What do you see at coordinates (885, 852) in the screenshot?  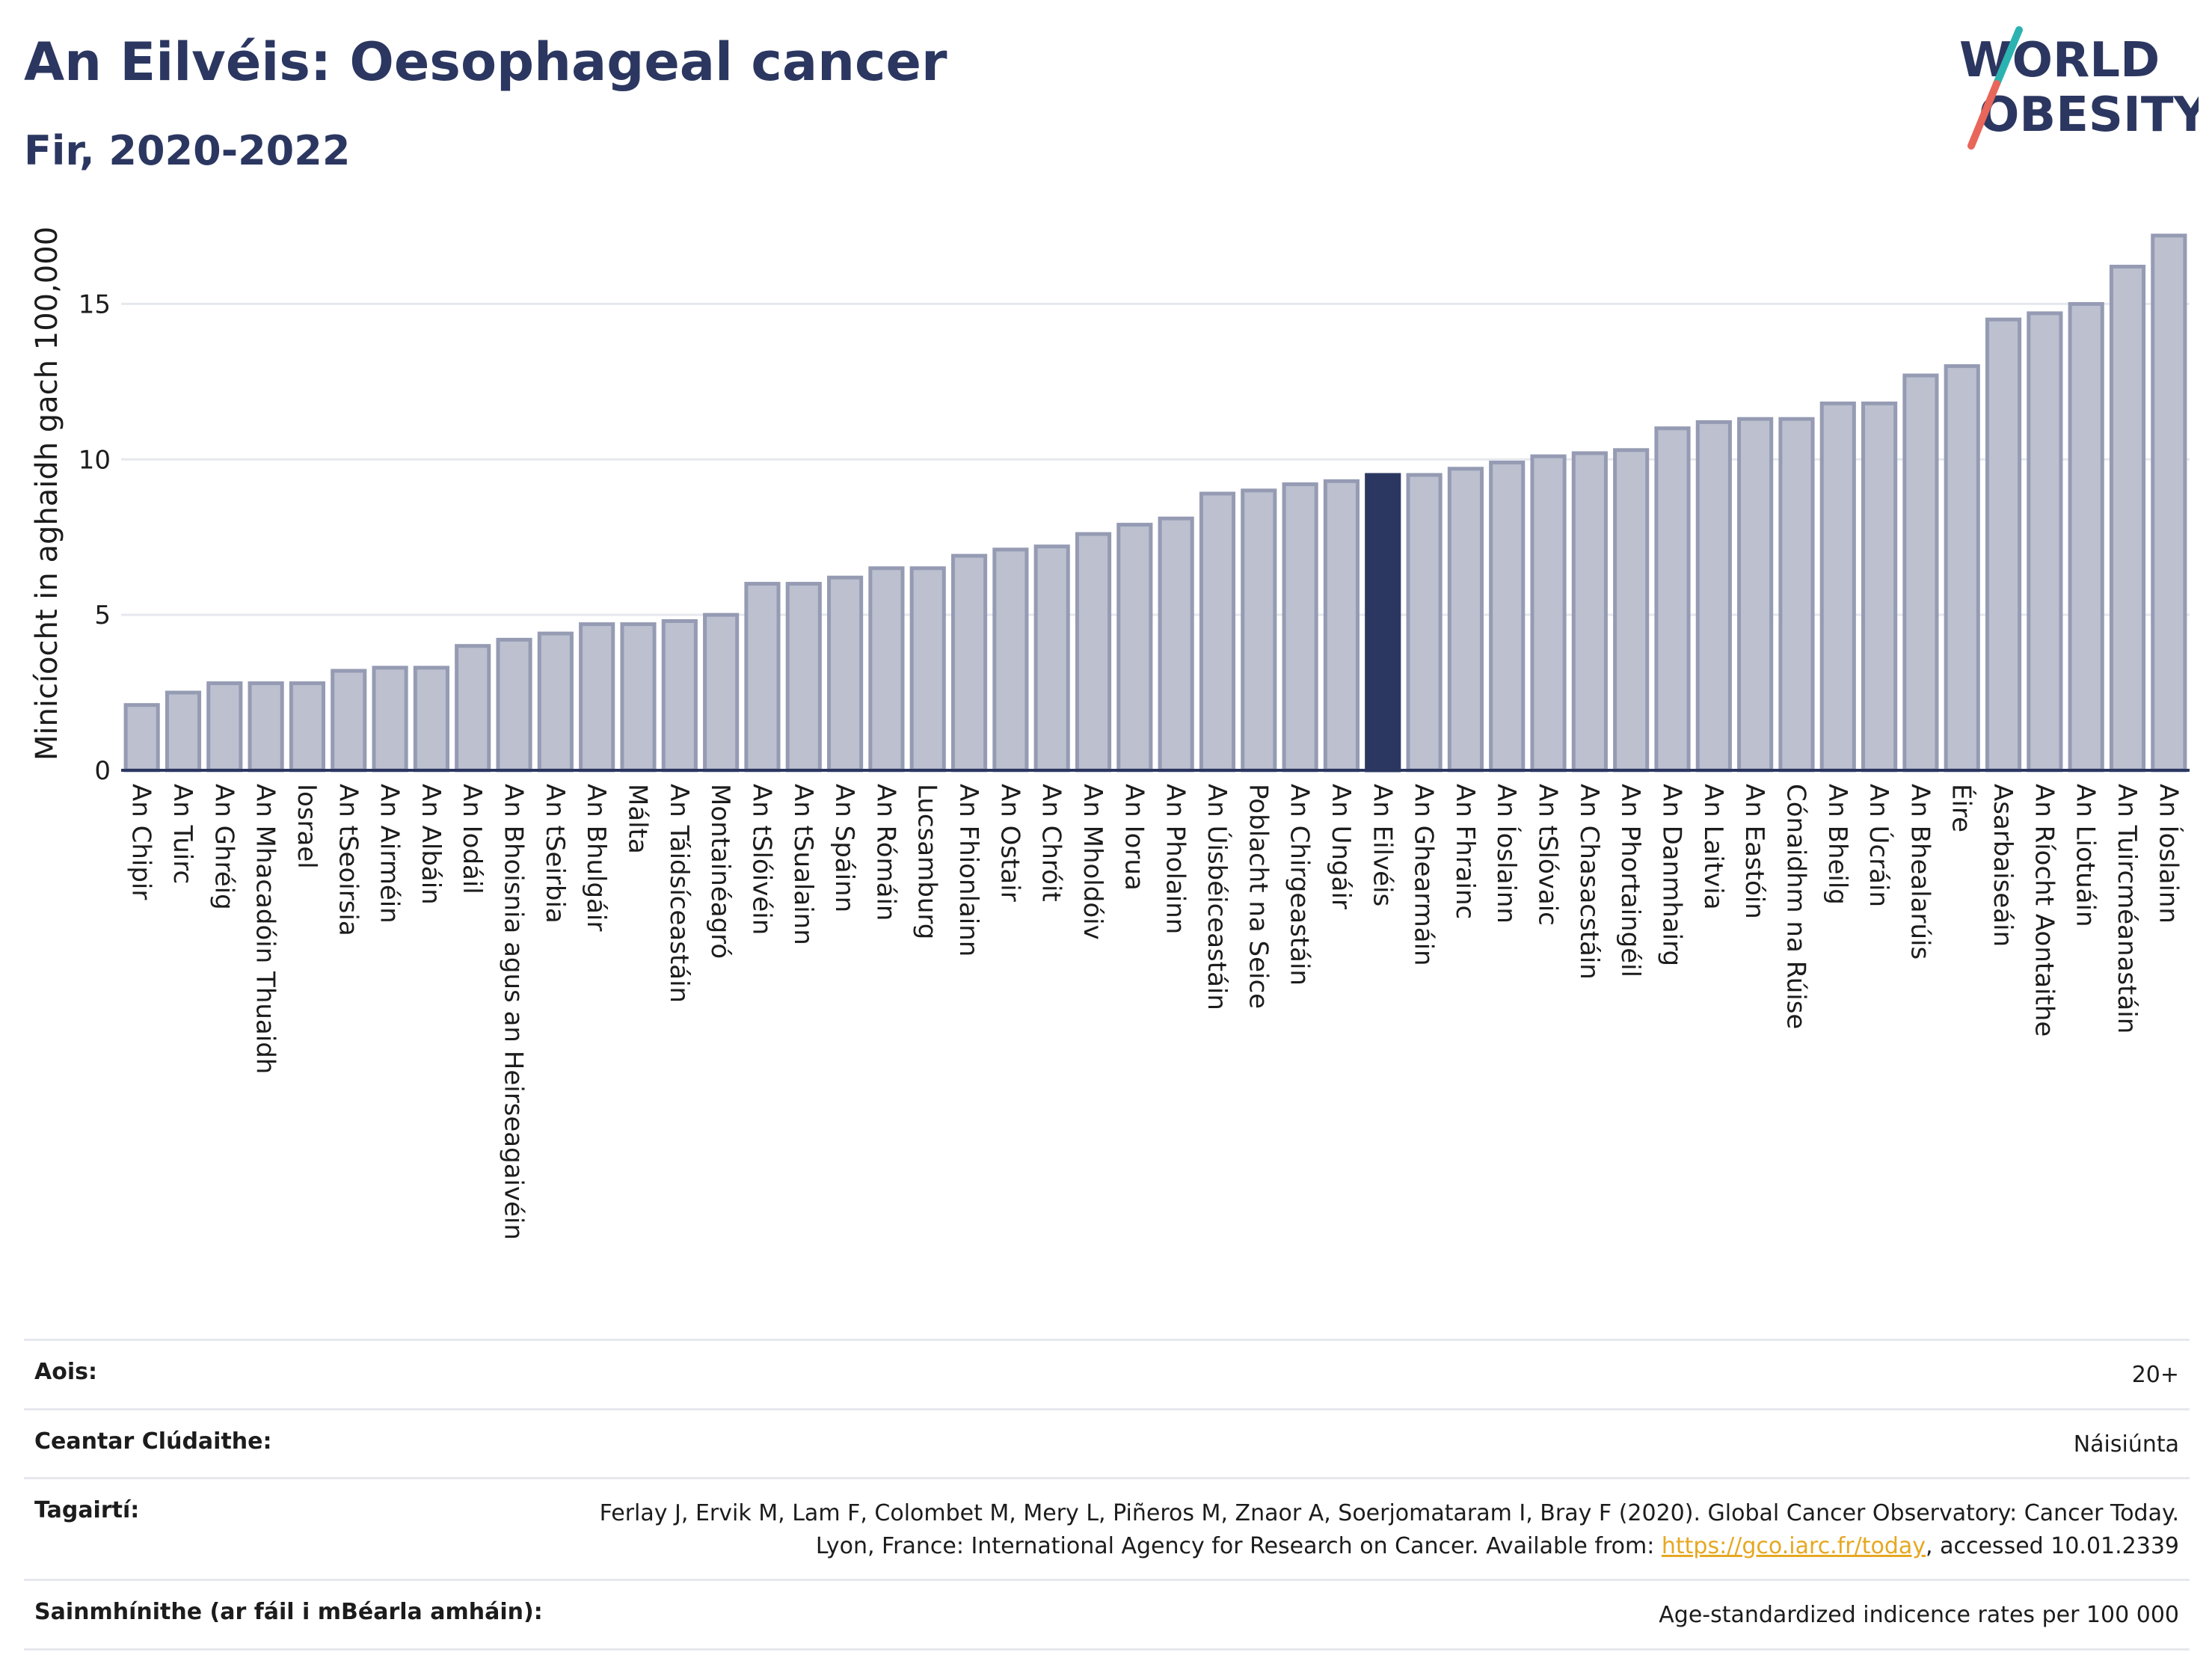 I see `x-tick-label: An Rómáin` at bounding box center [885, 852].